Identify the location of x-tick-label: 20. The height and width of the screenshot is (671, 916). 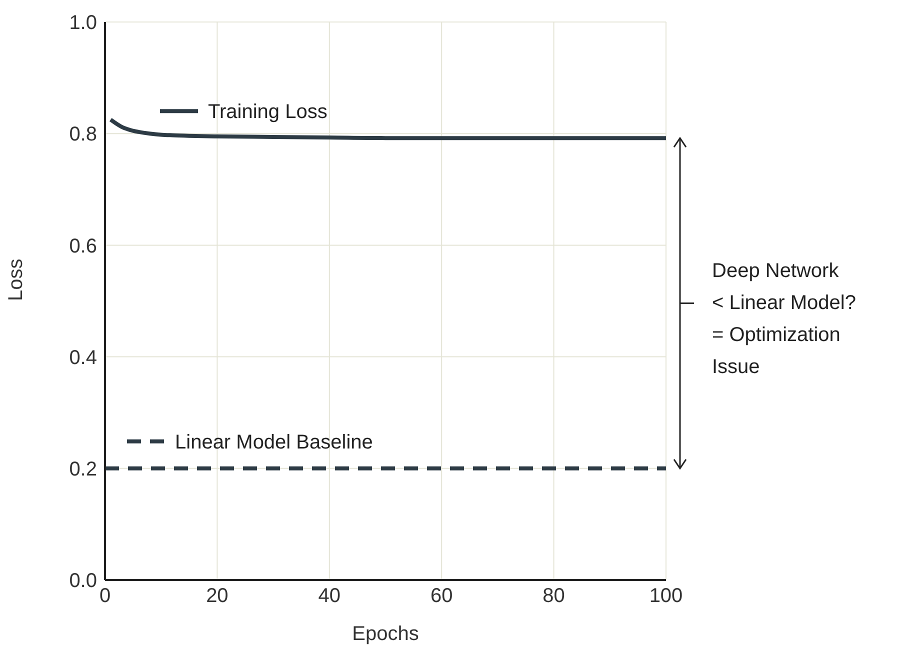
(217, 596).